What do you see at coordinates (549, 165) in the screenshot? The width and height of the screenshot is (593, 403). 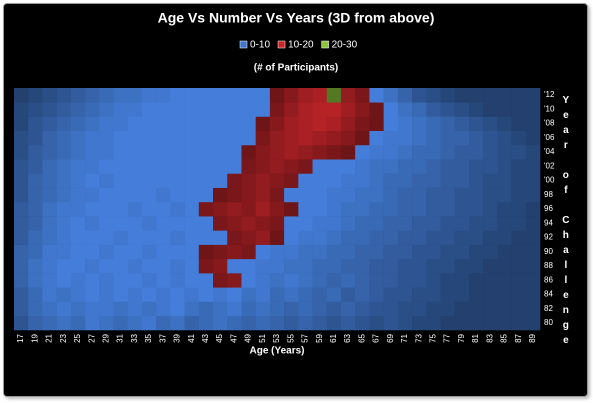 I see `y-tick-label: '02` at bounding box center [549, 165].